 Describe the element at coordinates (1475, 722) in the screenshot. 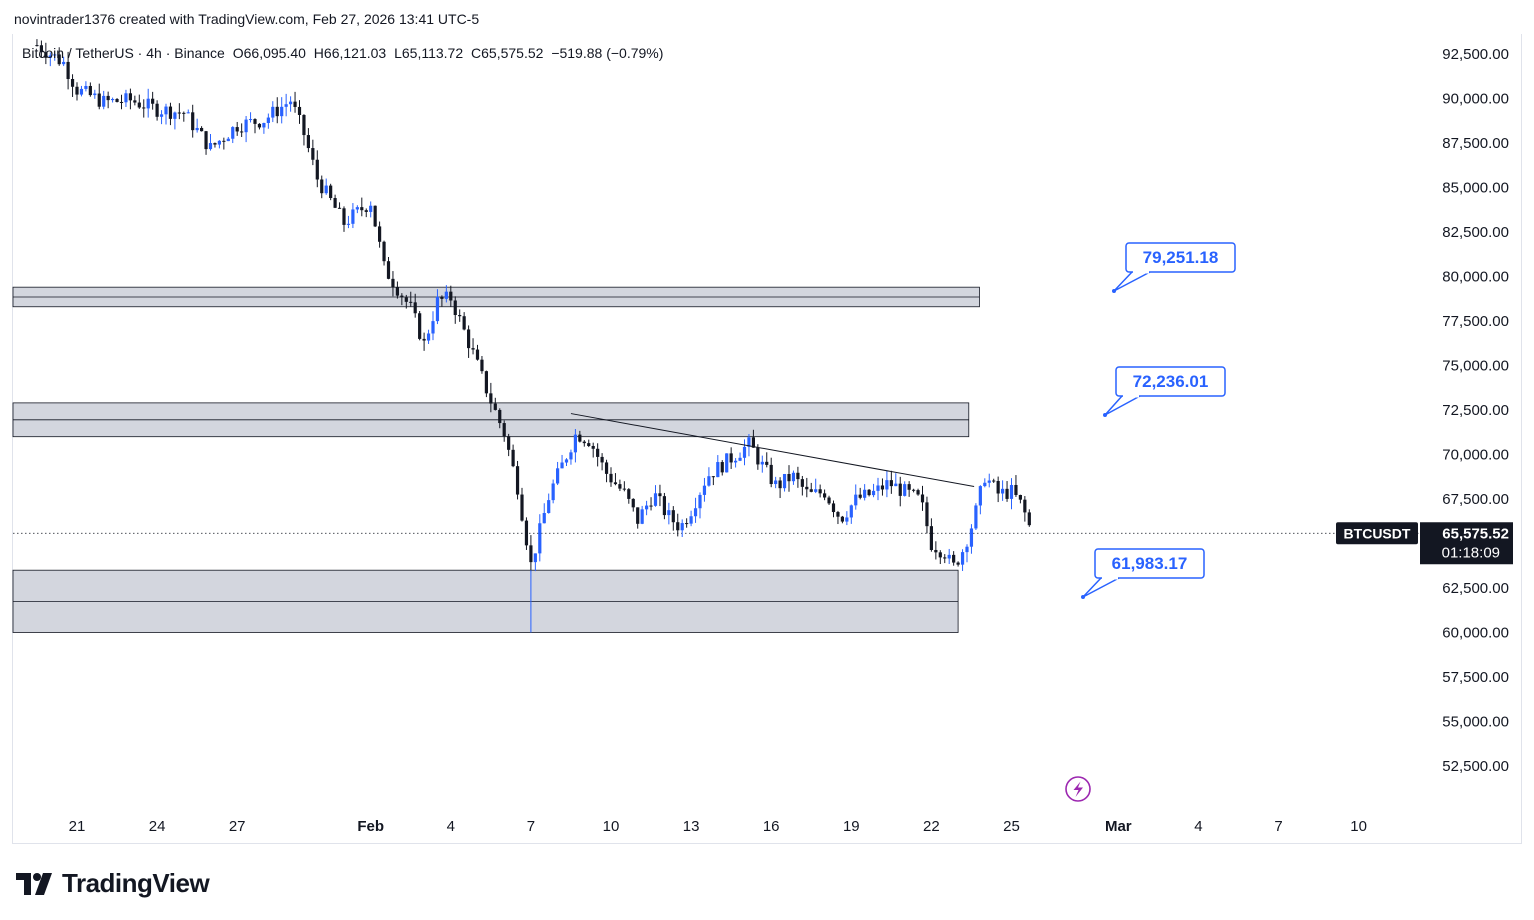

I see `y-tick-label: 55,000.00` at that location.